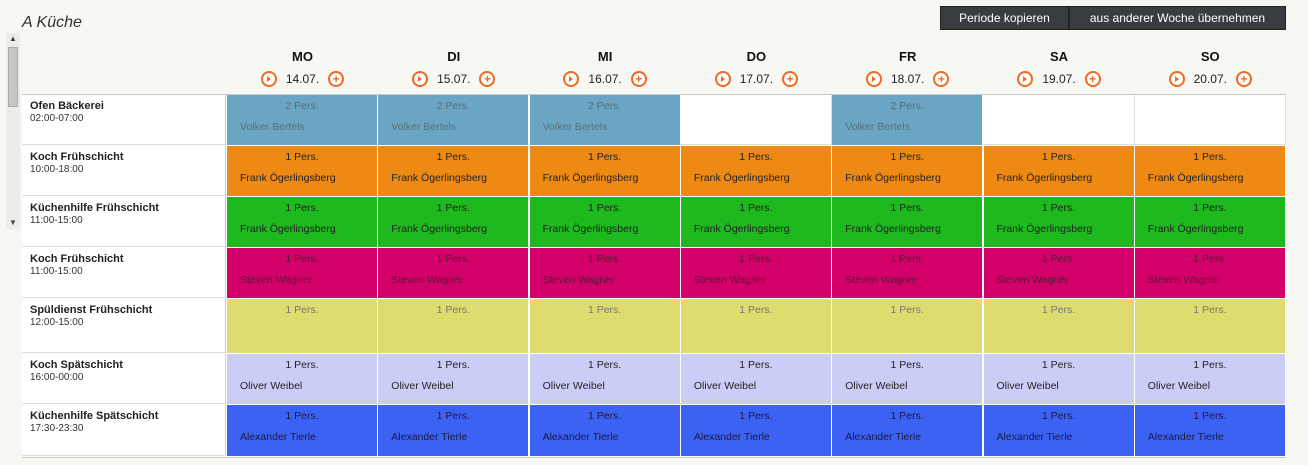 The image size is (1308, 465). I want to click on vertical-scrollbar: ▲ ▼, so click(13, 131).